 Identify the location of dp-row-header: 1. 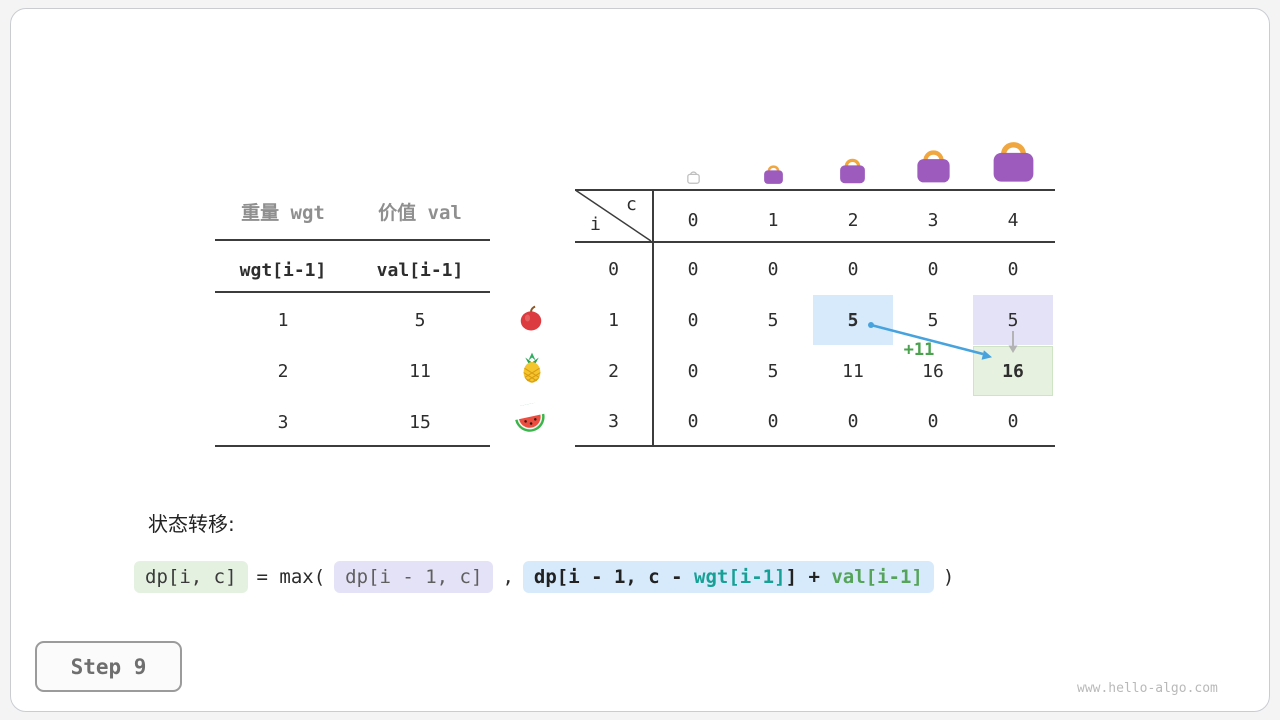
(613, 320).